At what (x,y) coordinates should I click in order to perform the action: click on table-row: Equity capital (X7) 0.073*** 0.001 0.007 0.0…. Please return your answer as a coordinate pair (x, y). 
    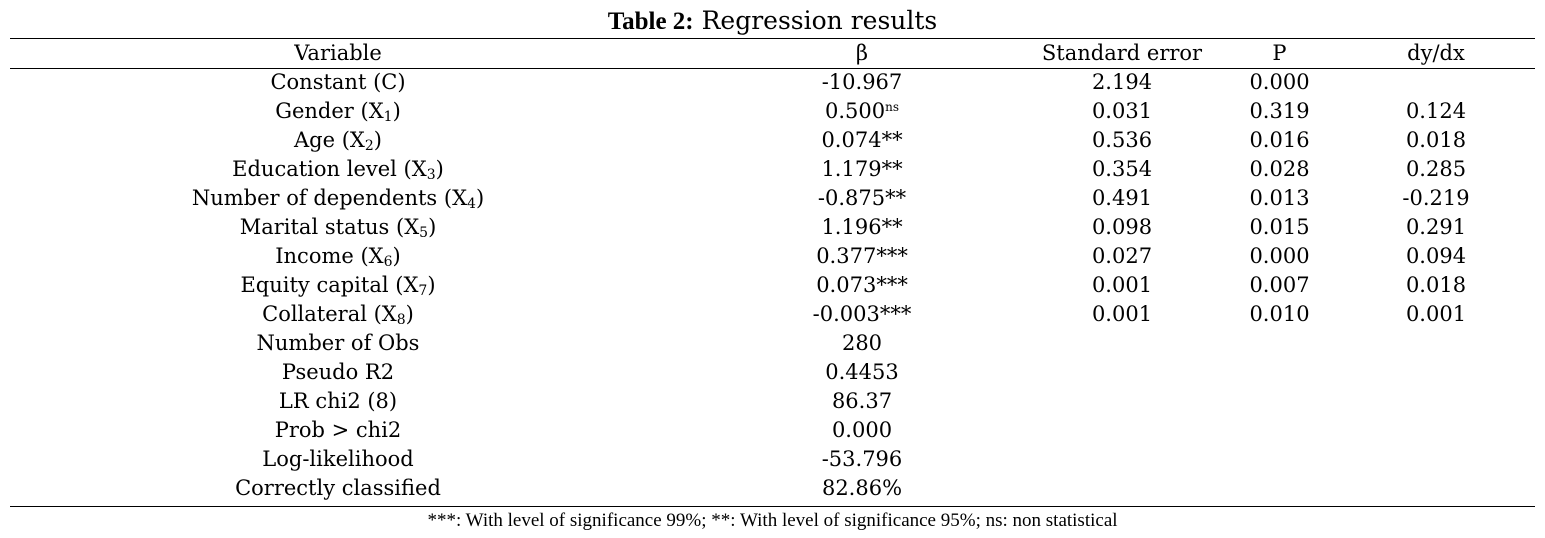
    Looking at the image, I should click on (772, 285).